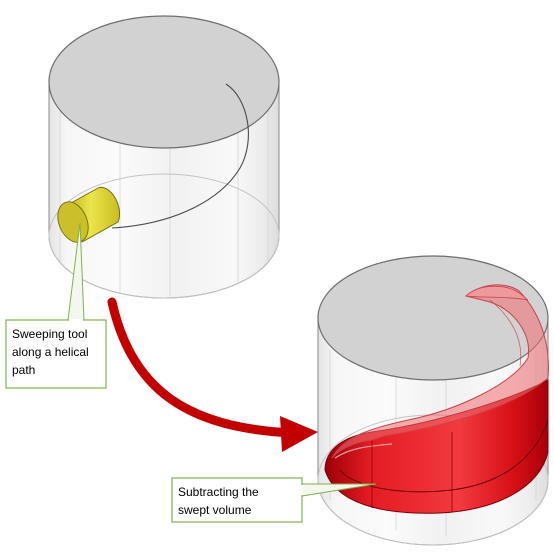  I want to click on helical-path-line, so click(180, 156).